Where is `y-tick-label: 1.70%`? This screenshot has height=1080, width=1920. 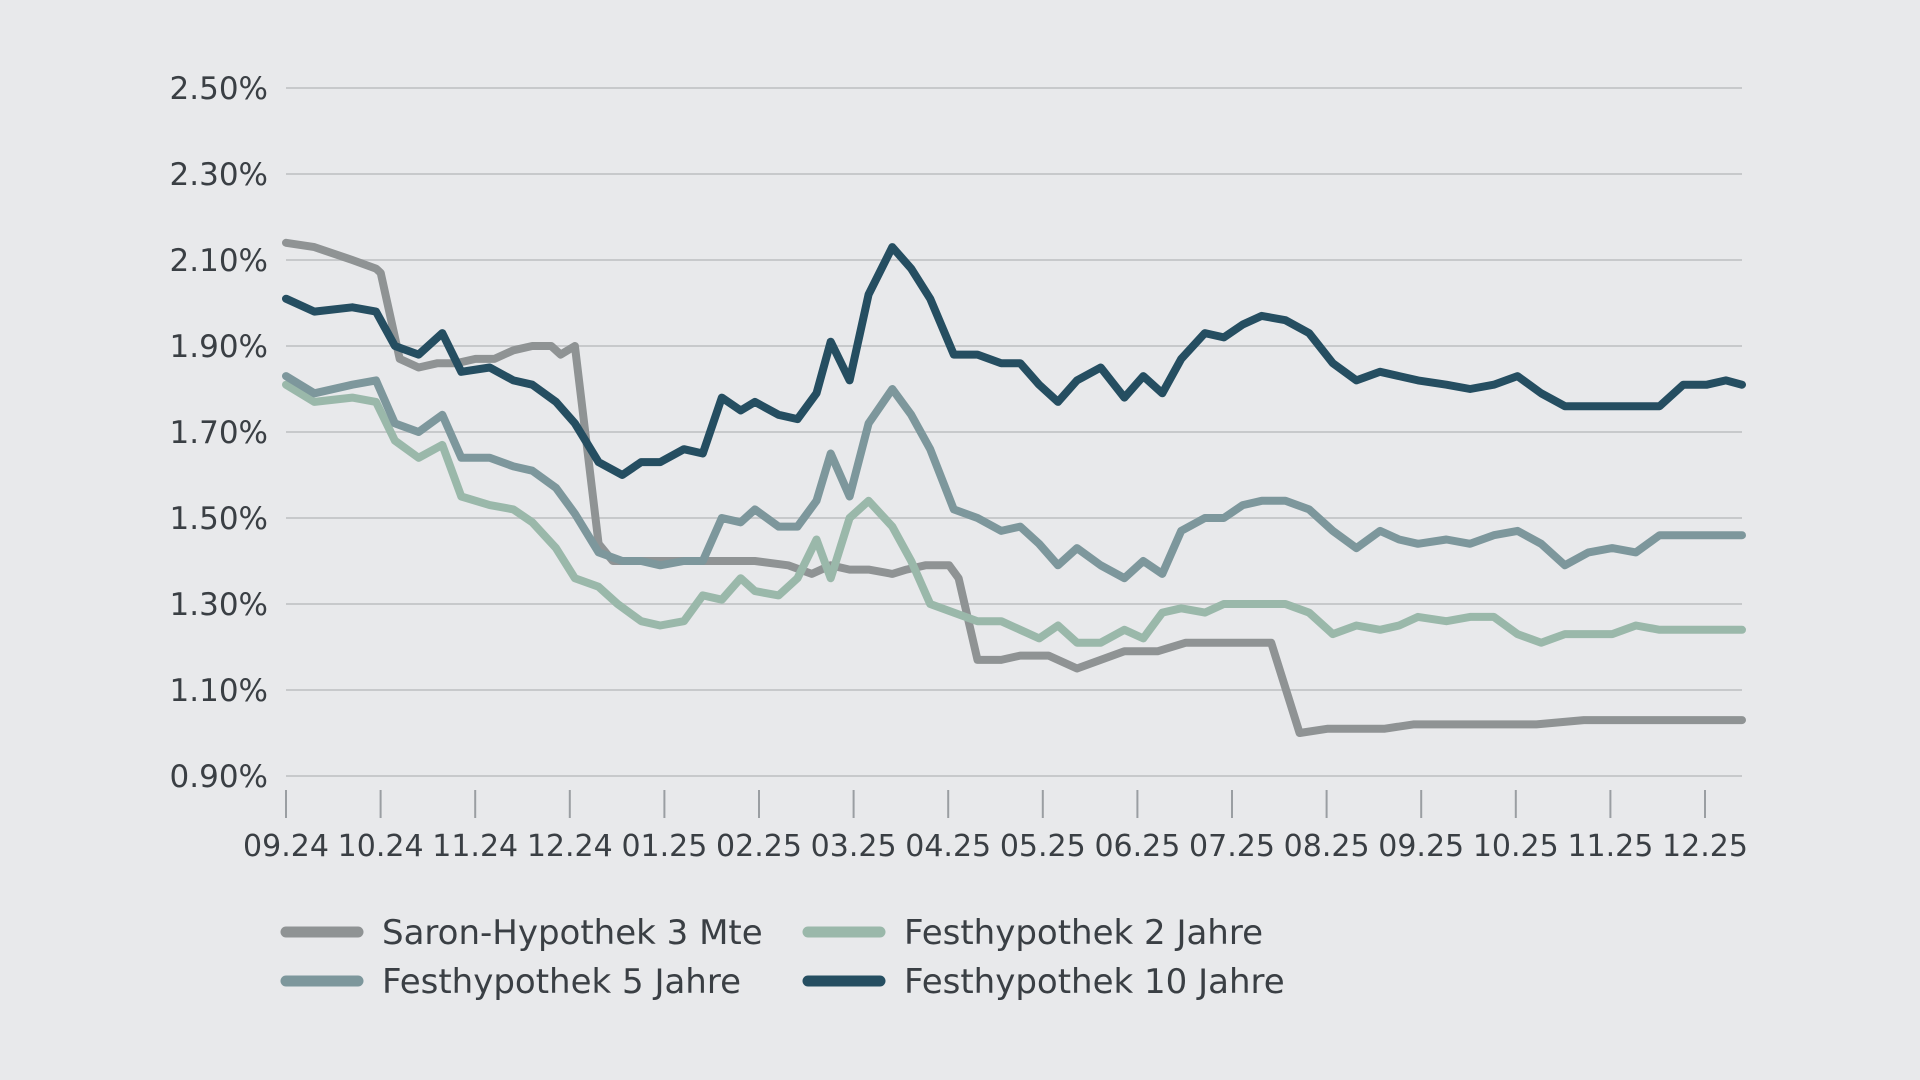
y-tick-label: 1.70% is located at coordinates (219, 433).